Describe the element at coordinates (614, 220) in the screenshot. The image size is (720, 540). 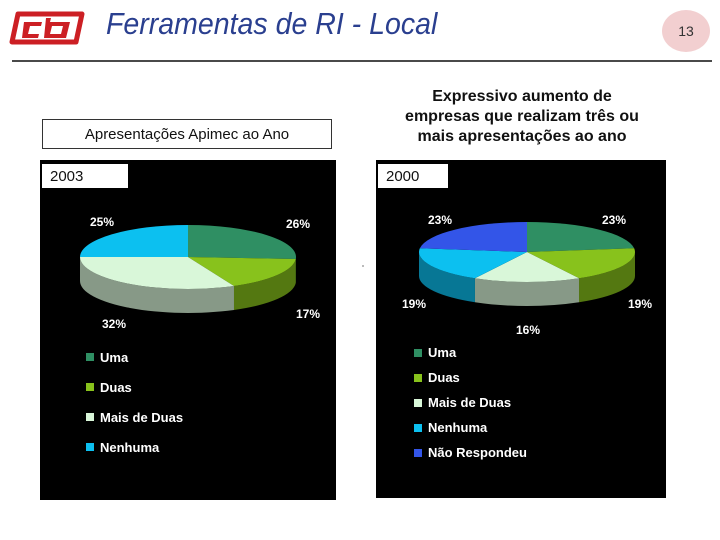
I see `pie-label-uma: 23%` at that location.